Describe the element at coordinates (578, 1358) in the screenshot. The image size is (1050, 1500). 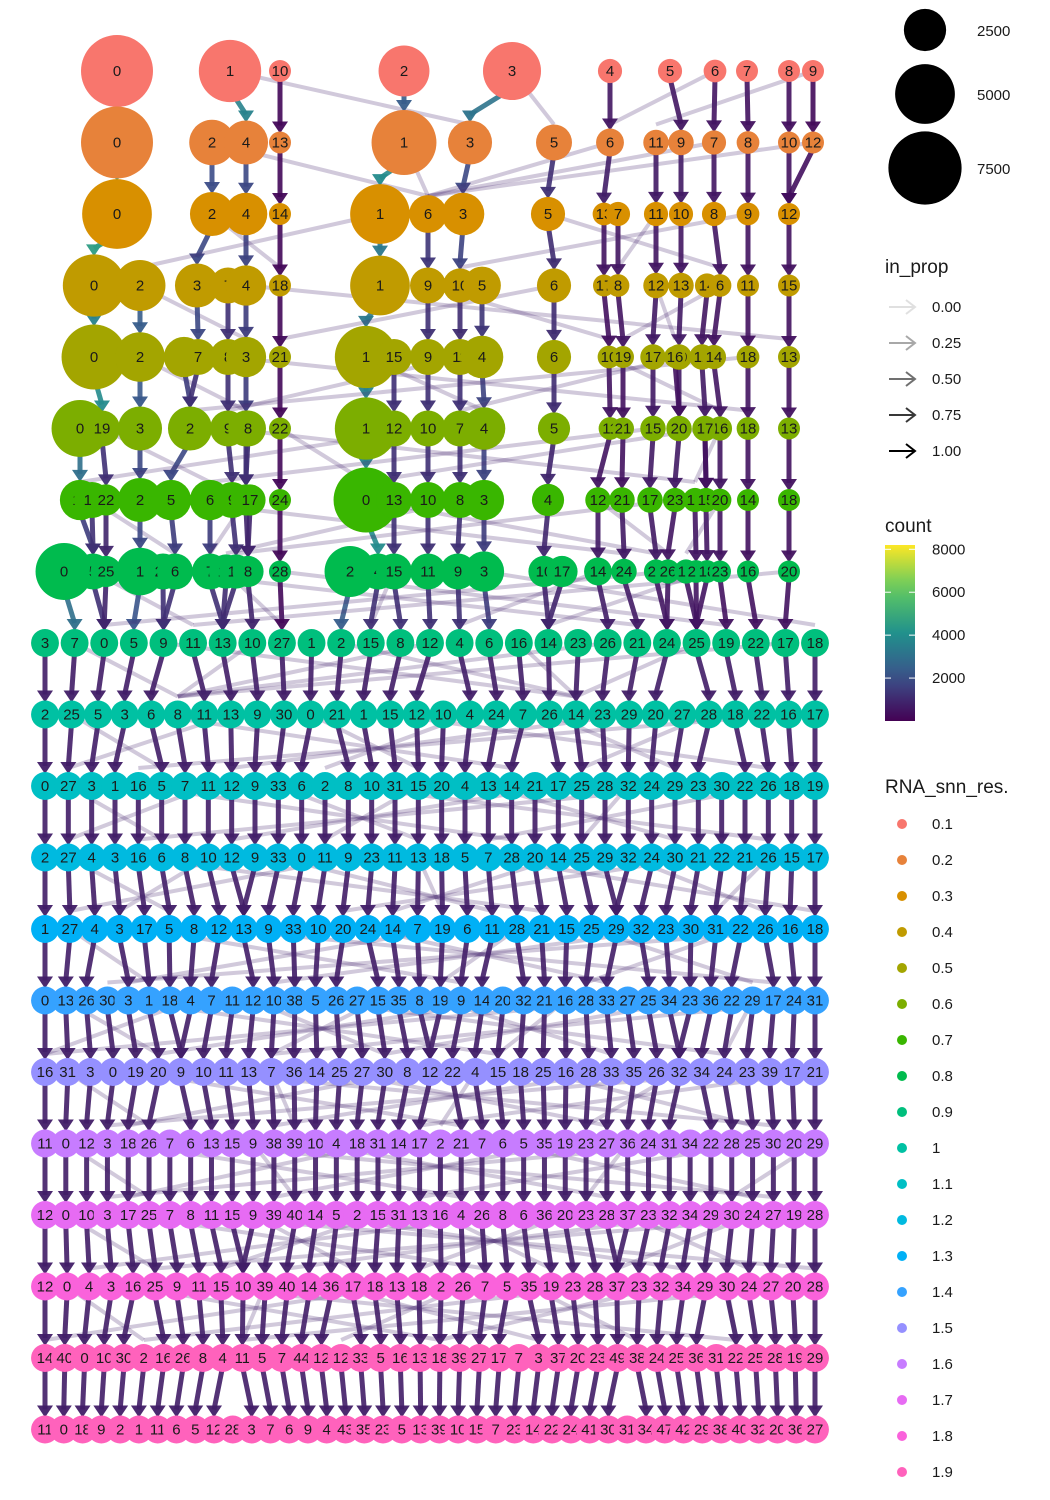
I see `cluster-node-label: 20` at that location.